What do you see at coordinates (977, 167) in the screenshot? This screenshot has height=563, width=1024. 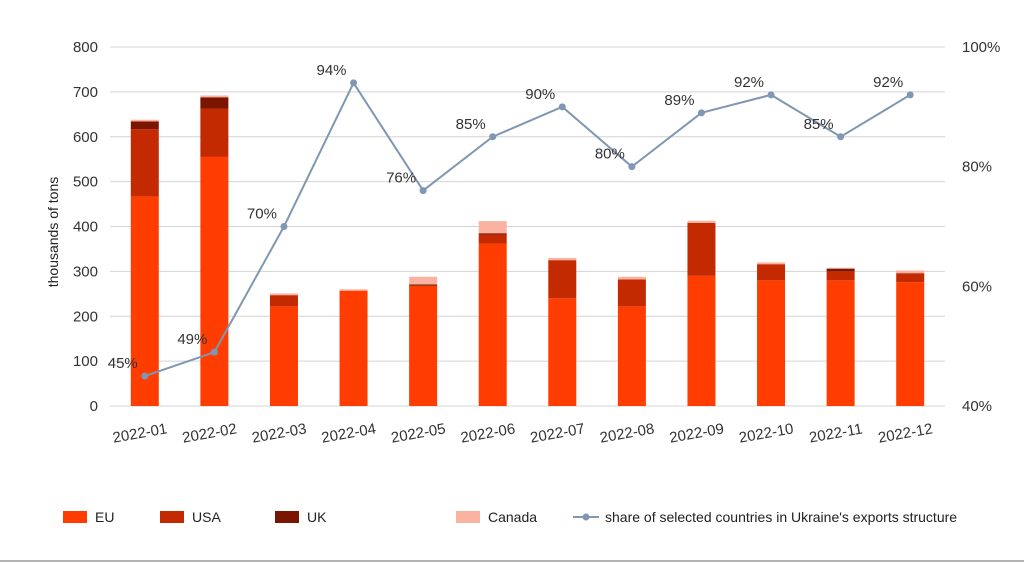 I see `y2-tick-label: 80%` at bounding box center [977, 167].